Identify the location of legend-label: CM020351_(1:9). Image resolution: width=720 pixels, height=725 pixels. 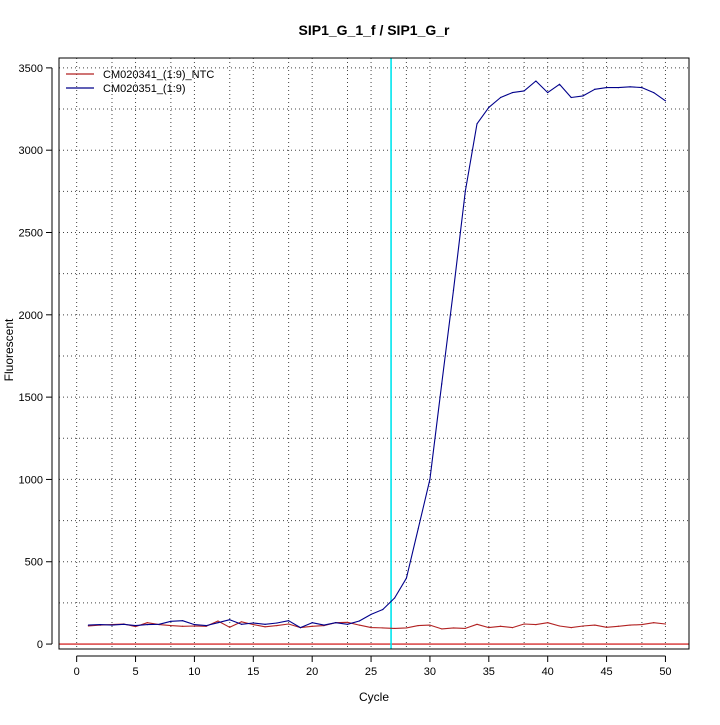
(144, 89).